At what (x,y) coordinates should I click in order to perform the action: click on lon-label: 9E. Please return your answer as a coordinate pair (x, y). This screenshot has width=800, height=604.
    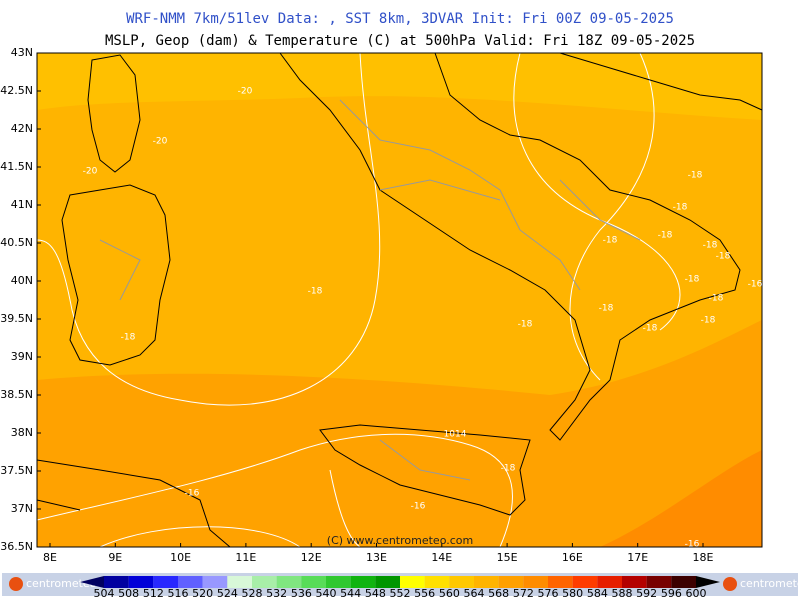
    Looking at the image, I should click on (115, 557).